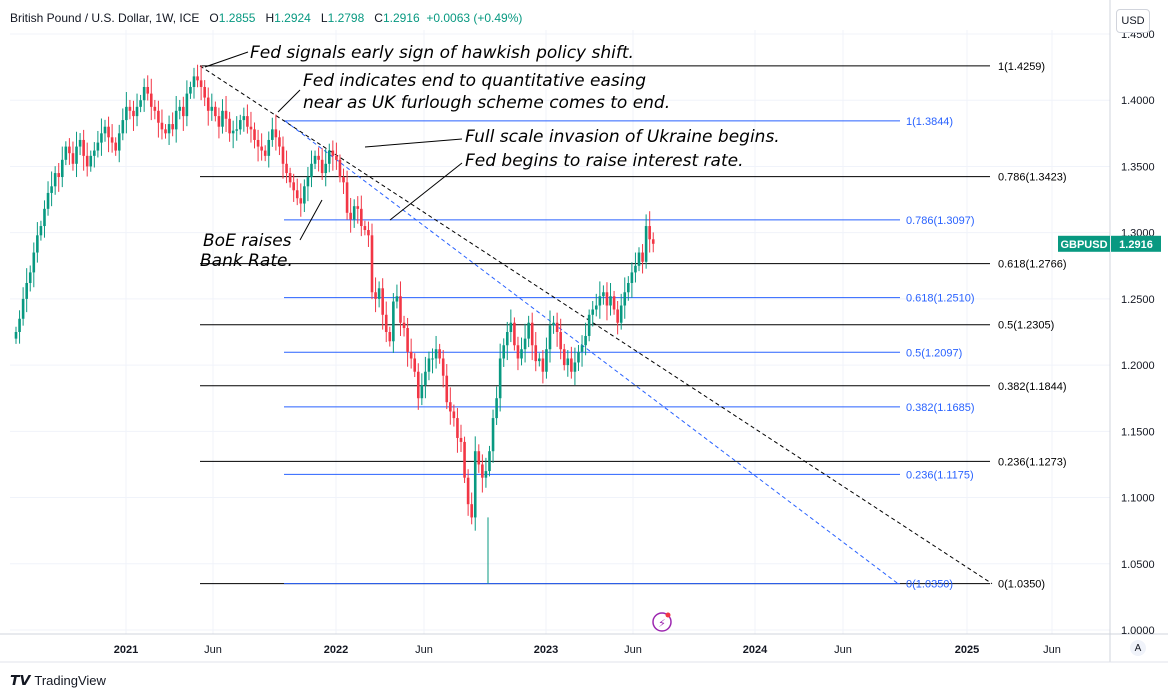 This screenshot has width=1168, height=693. What do you see at coordinates (247, 241) in the screenshot?
I see `annotation-text: BoE raises` at bounding box center [247, 241].